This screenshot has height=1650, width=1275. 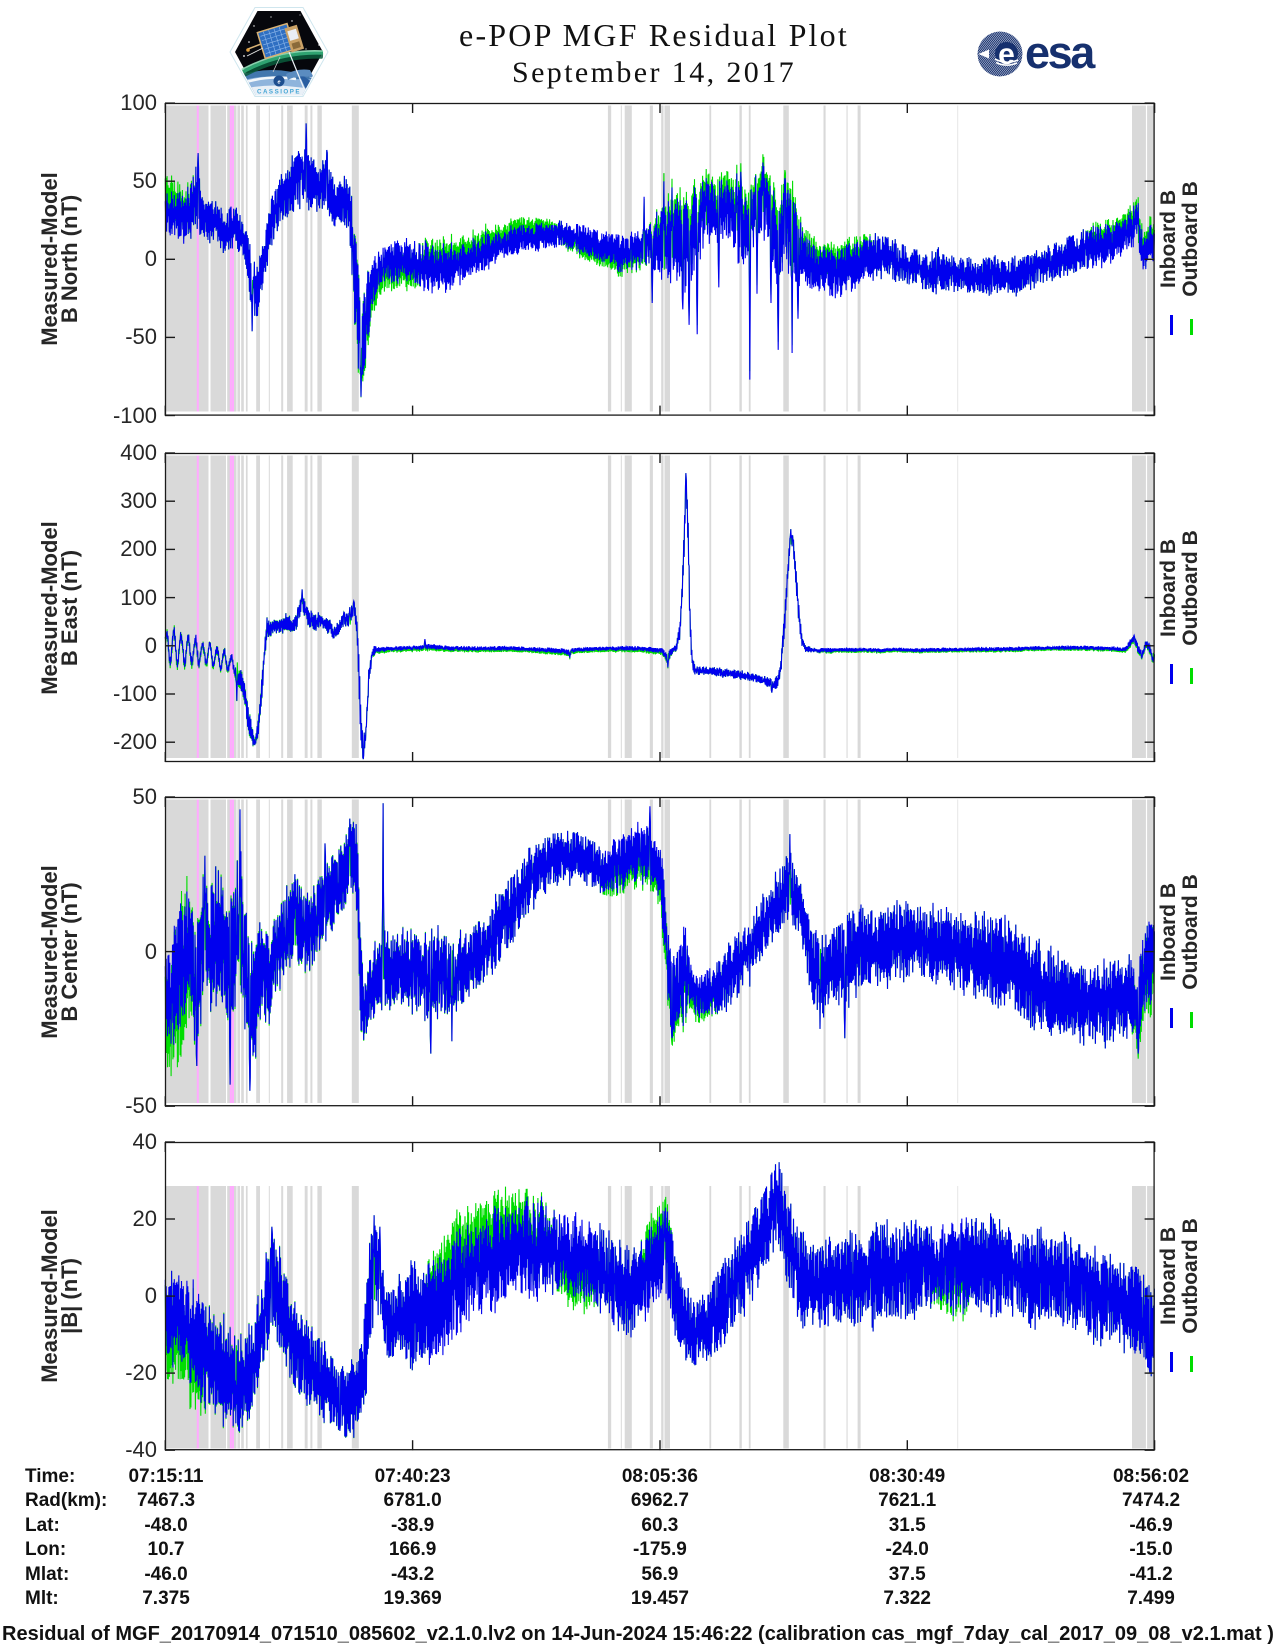 What do you see at coordinates (1060, 53) in the screenshot?
I see `svg-text: esa` at bounding box center [1060, 53].